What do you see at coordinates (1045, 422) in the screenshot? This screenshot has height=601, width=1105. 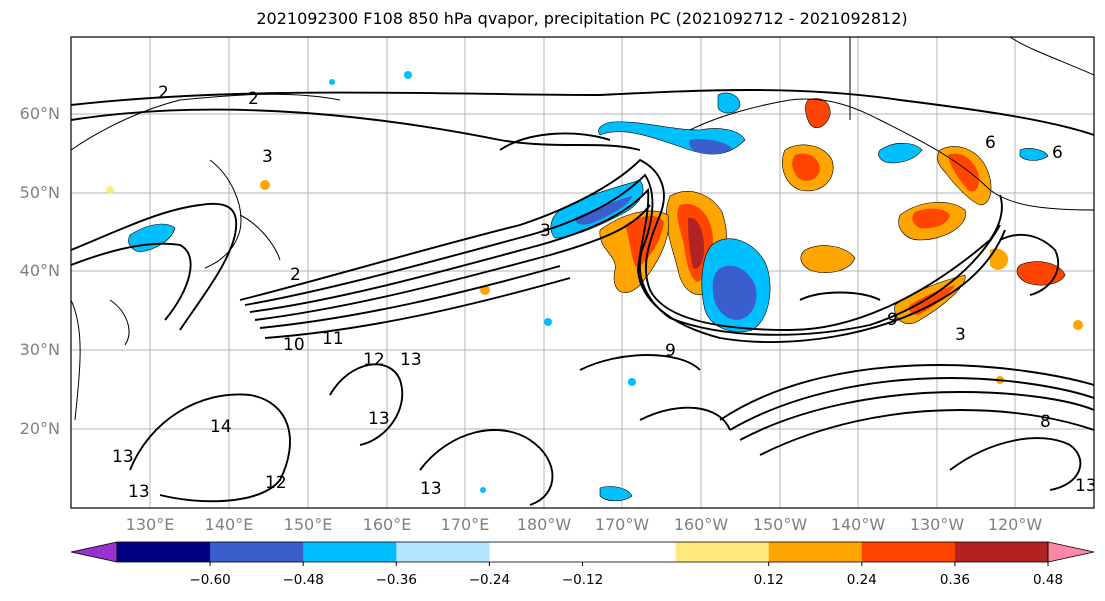 I see `contour-label: 8` at bounding box center [1045, 422].